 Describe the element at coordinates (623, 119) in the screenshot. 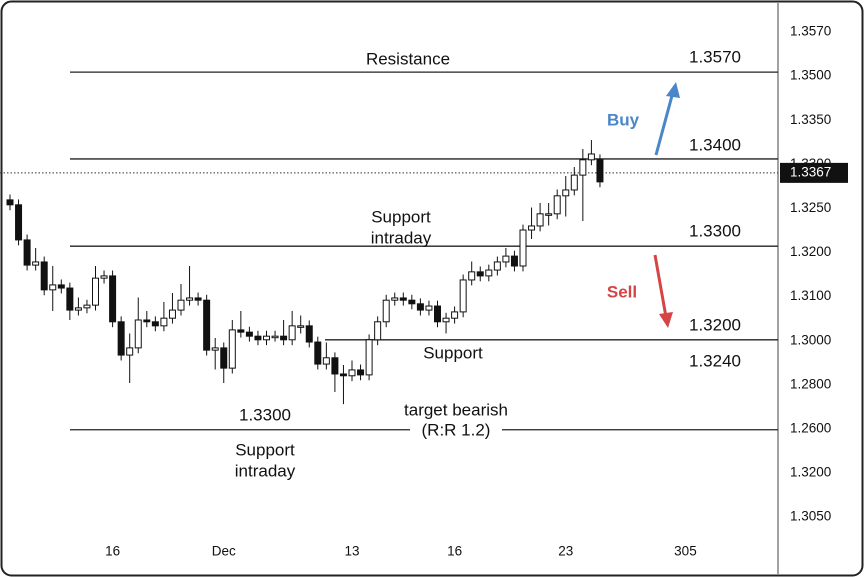

I see `buy-label: Buy` at that location.